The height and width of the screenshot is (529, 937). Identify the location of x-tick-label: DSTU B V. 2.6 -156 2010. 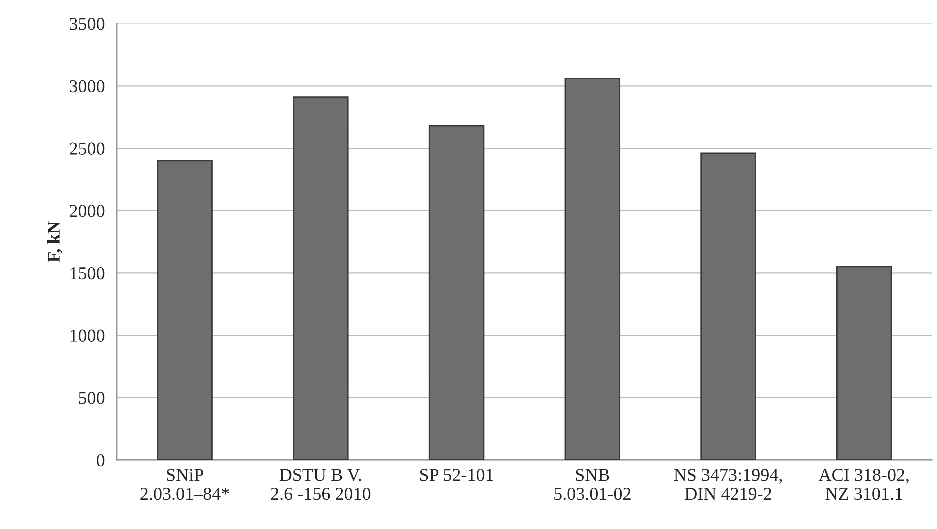
(321, 484).